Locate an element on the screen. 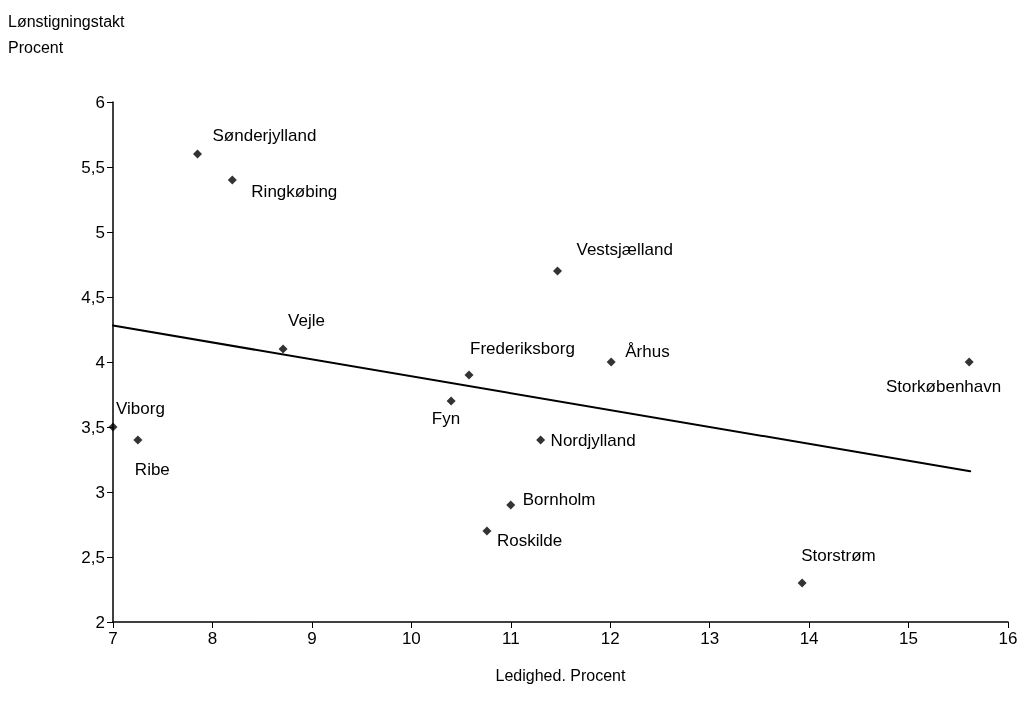  y-tick-label: 5,5 is located at coordinates (93, 167).